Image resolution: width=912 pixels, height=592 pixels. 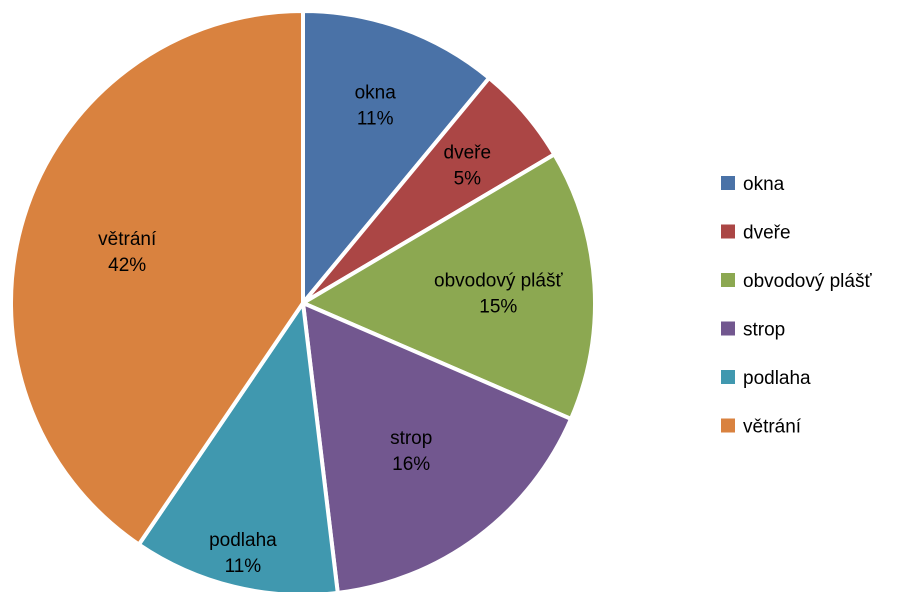 I want to click on slice-label-name-3: strop, so click(x=411, y=438).